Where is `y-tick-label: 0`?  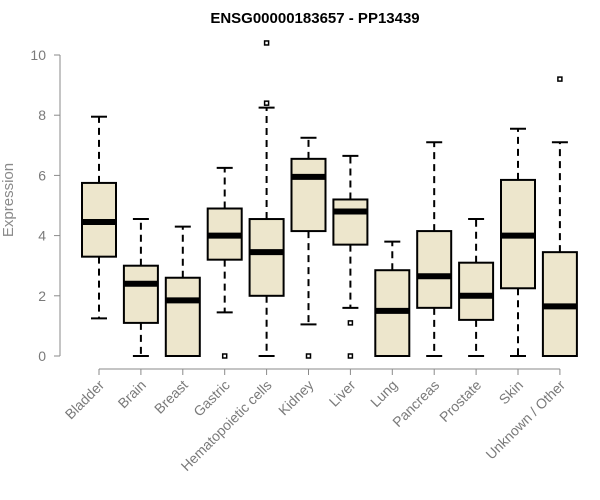 y-tick-label: 0 is located at coordinates (42, 356).